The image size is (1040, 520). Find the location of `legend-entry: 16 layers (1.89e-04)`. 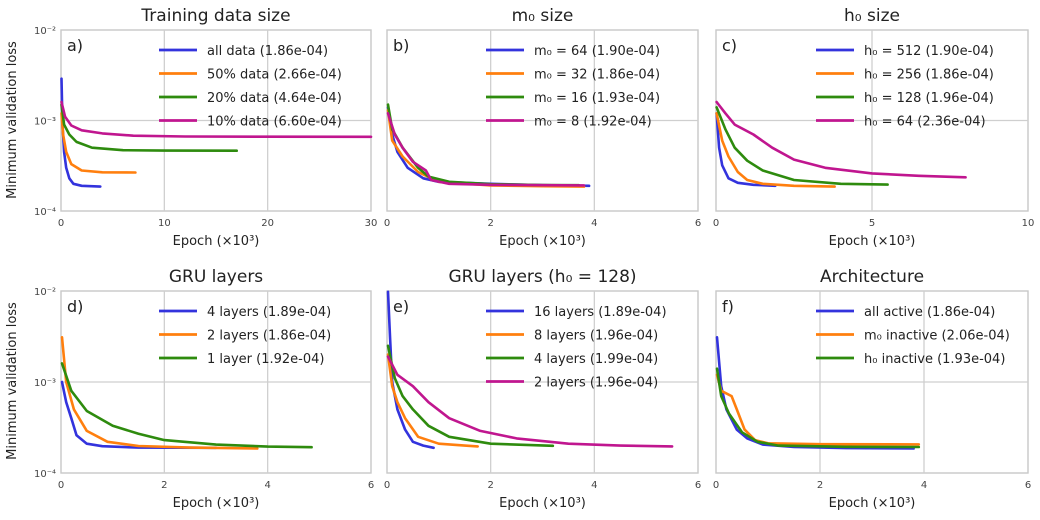

legend-entry: 16 layers (1.89e-04) is located at coordinates (600, 312).